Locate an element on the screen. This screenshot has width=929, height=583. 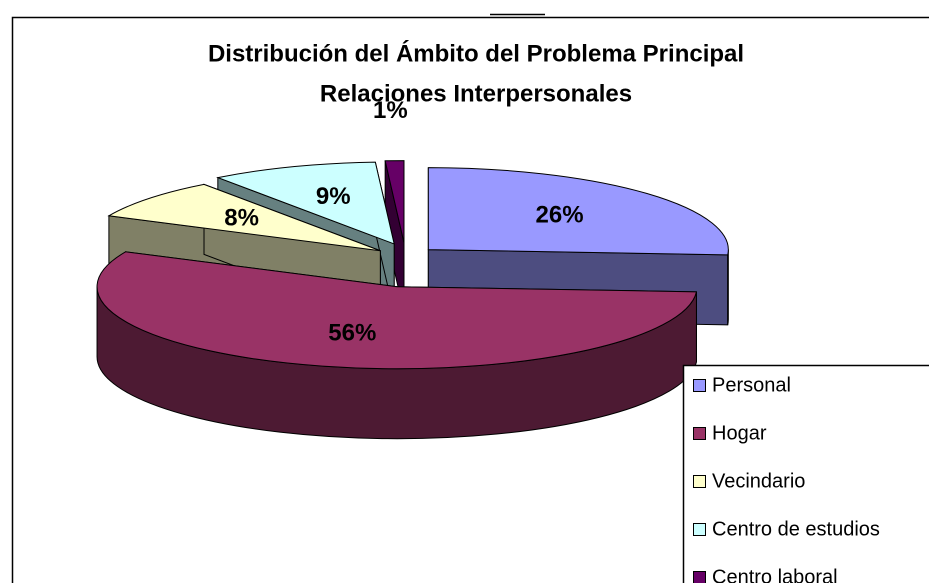
value-label: 8% is located at coordinates (241, 218).